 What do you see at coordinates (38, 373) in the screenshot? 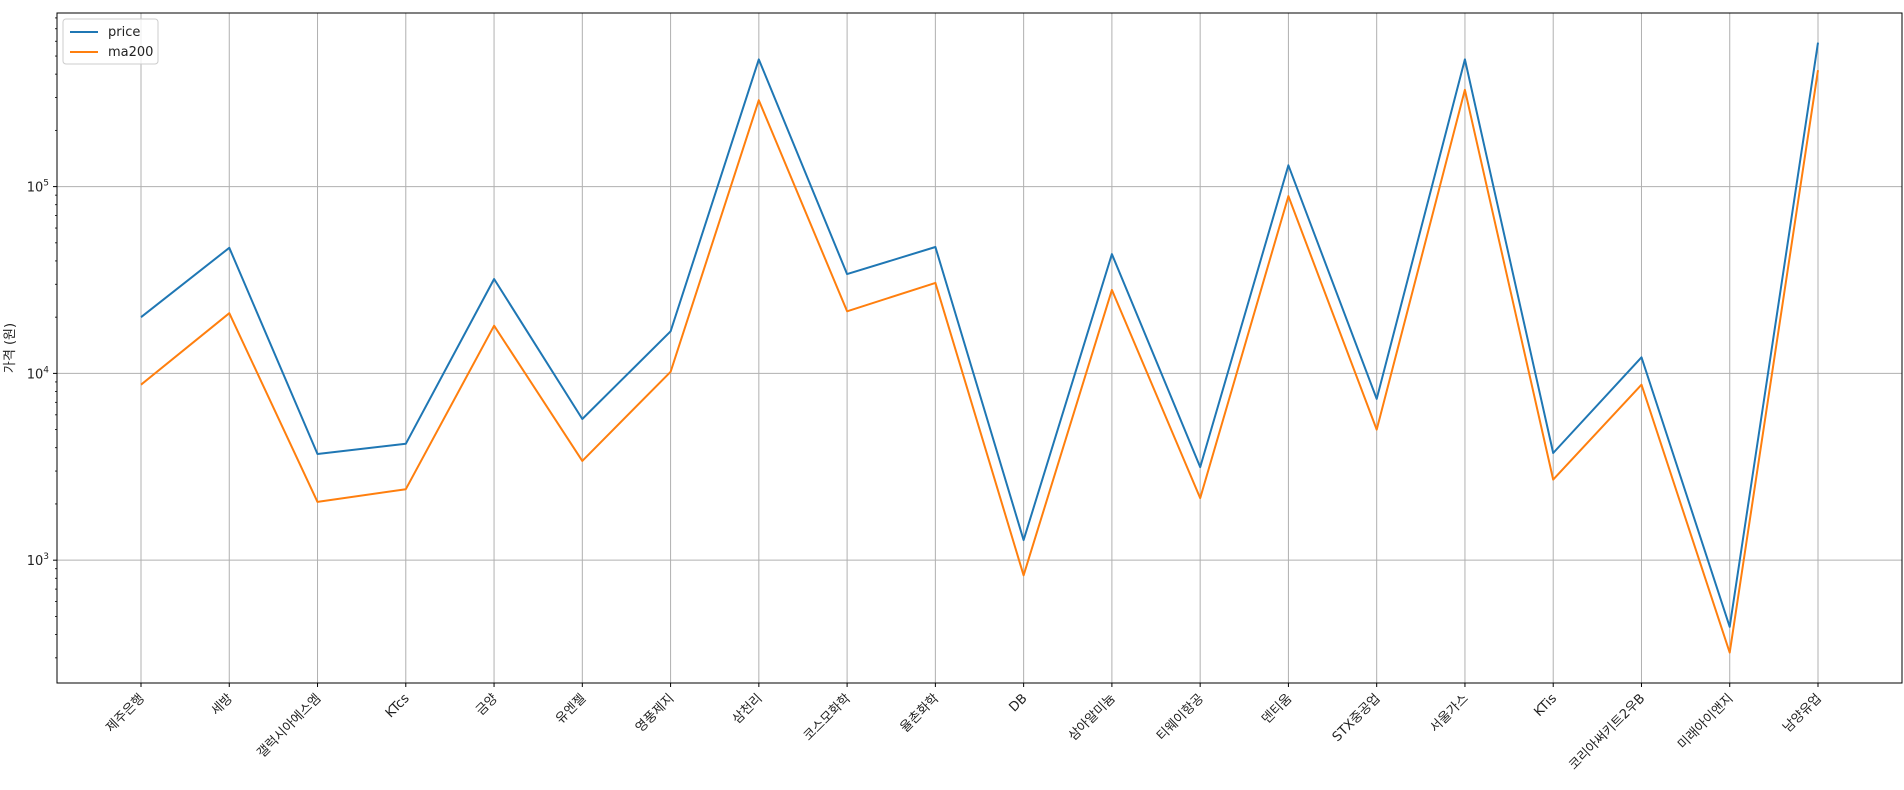
I see `y-tick-label: 104` at bounding box center [38, 373].